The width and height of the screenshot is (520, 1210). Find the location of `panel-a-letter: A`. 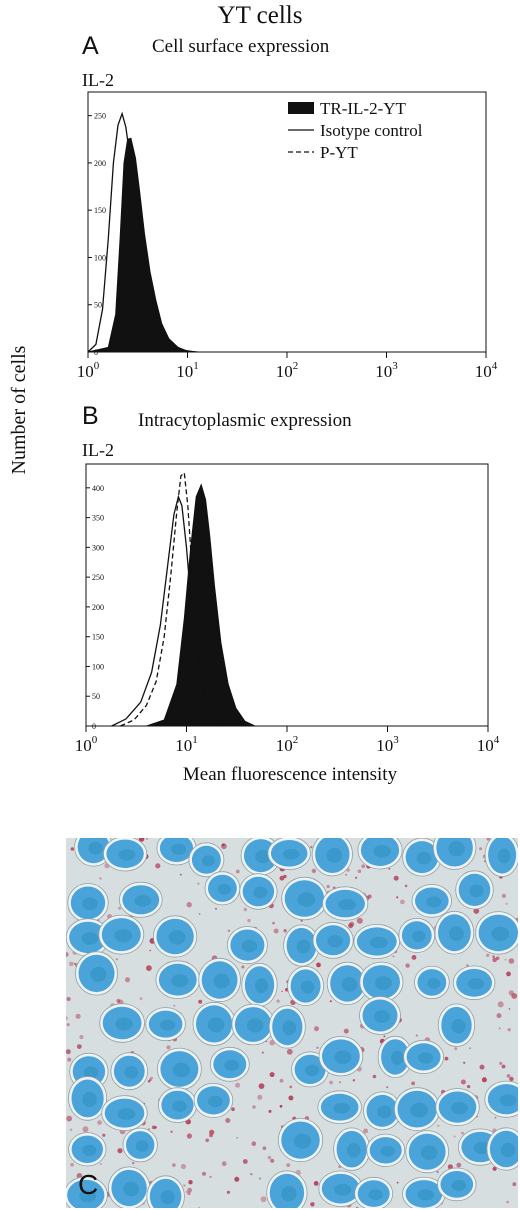

panel-a-letter: A is located at coordinates (90, 46).